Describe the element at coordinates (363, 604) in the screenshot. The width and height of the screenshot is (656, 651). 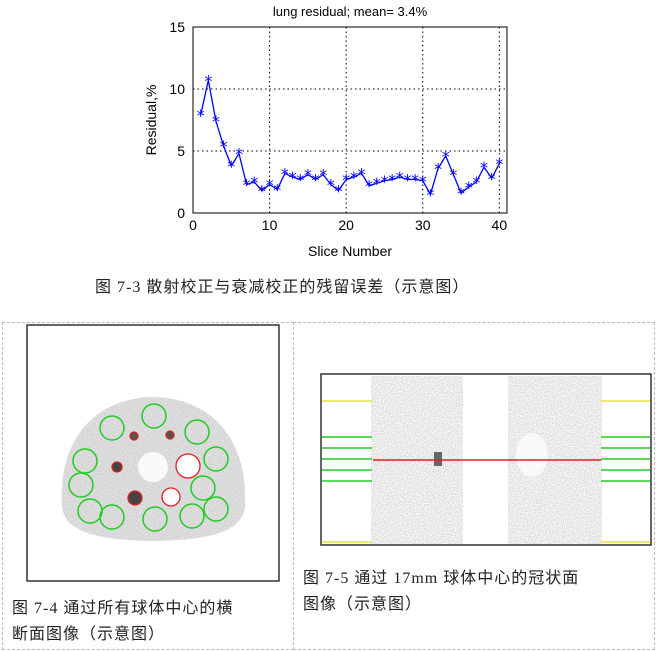
I see `figure-7-5-caption-line2: 图像（示意图）` at that location.